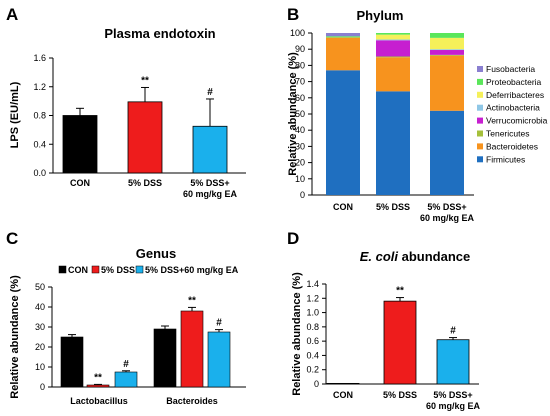 The width and height of the screenshot is (550, 416). Describe the element at coordinates (415, 256) in the screenshot. I see `panel-d-title: E. coli abundance` at that location.